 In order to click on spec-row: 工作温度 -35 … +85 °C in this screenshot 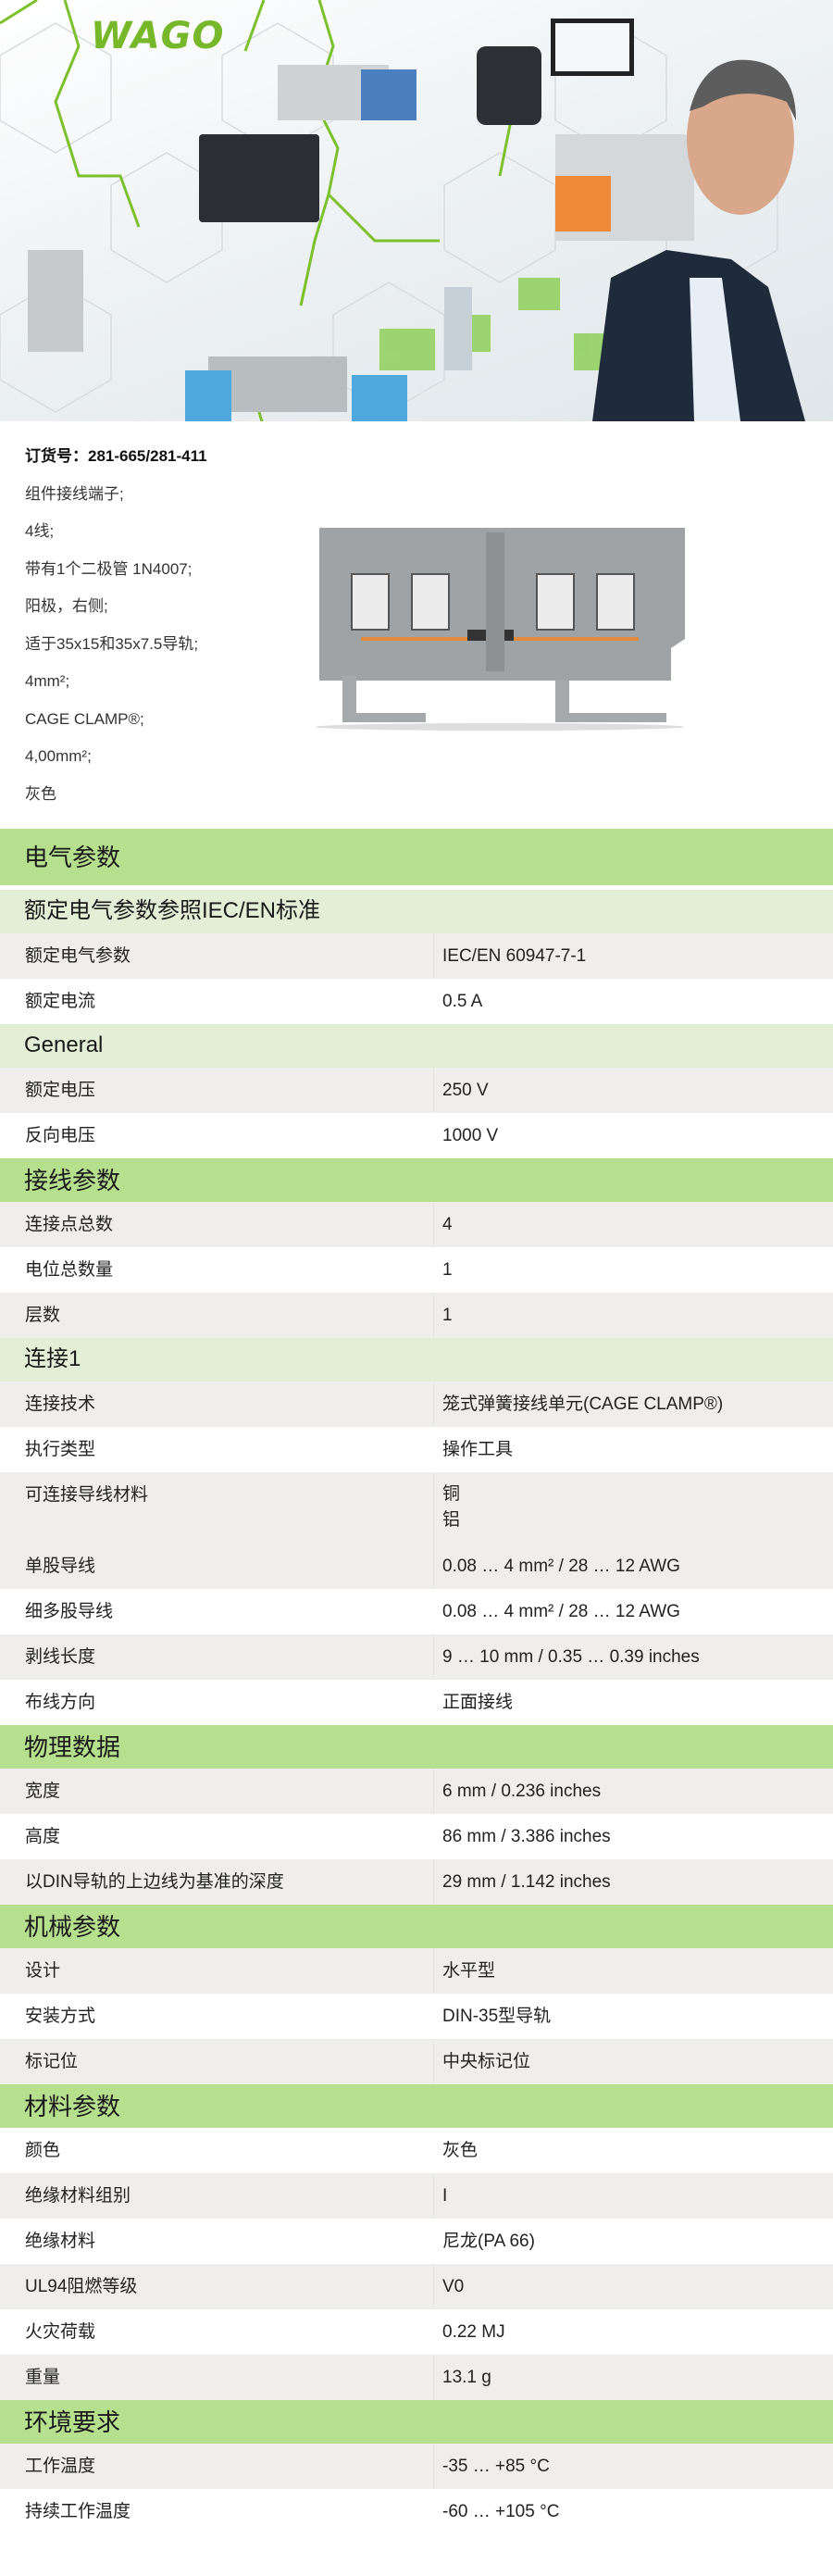, I will do `click(416, 2467)`.